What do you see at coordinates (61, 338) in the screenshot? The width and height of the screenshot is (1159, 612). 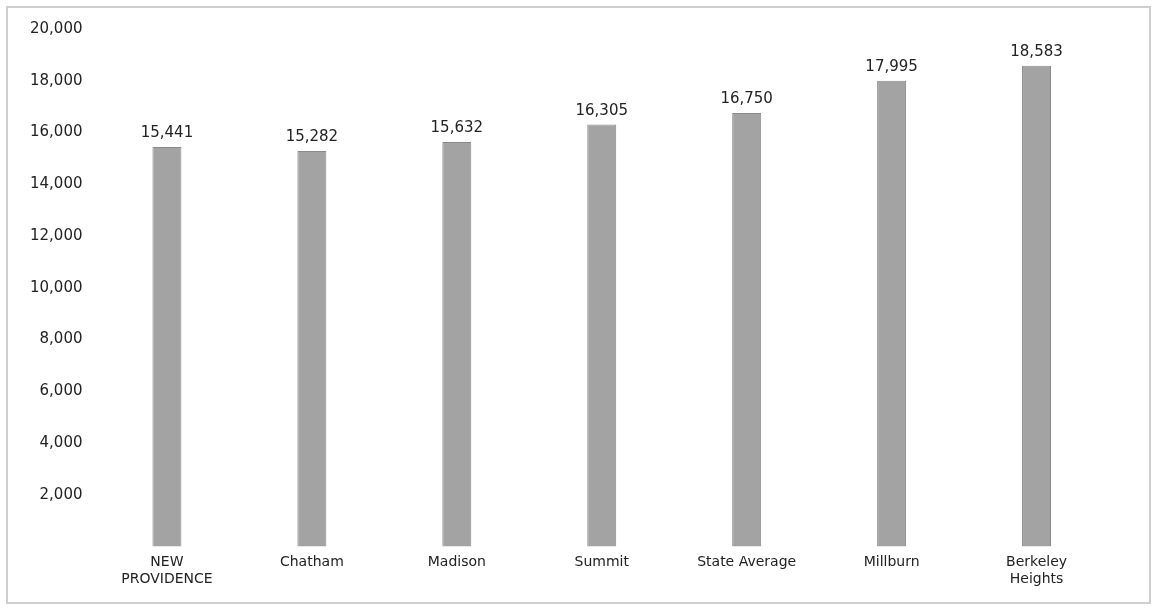 I see `y-tick-label: 8,000` at bounding box center [61, 338].